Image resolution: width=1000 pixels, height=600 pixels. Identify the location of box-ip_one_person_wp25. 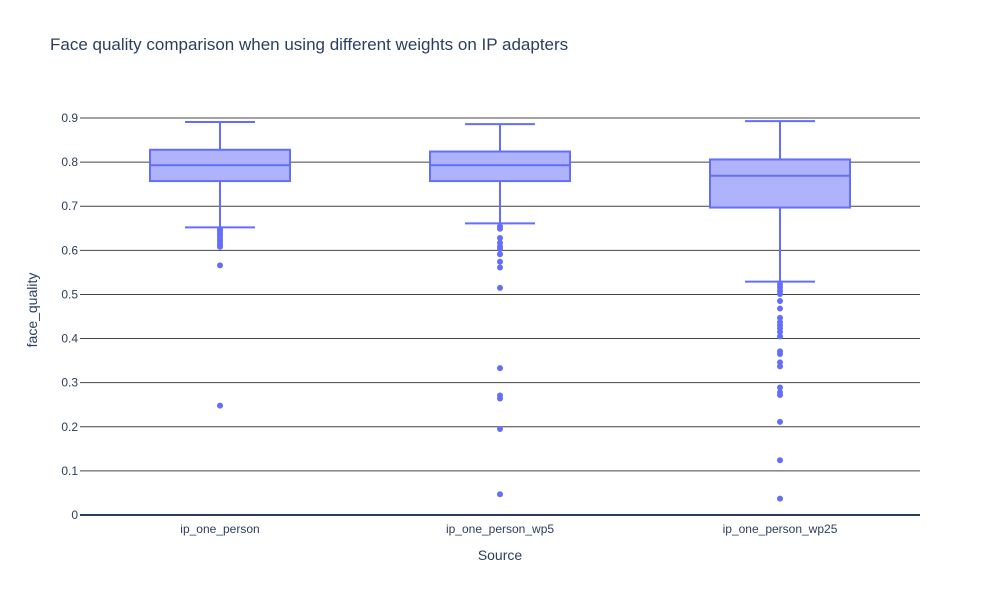
(780, 311).